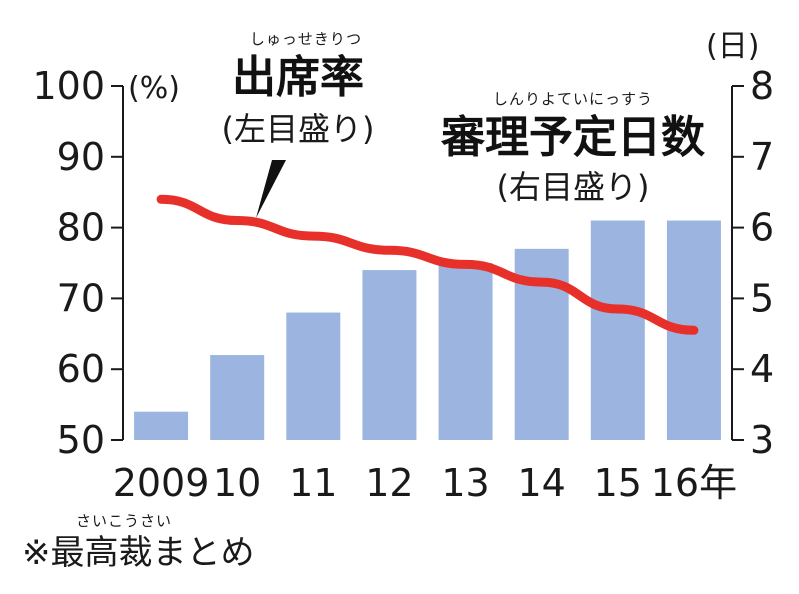 This screenshot has height=594, width=799. What do you see at coordinates (81, 228) in the screenshot?
I see `left-tick-label: 80` at bounding box center [81, 228].